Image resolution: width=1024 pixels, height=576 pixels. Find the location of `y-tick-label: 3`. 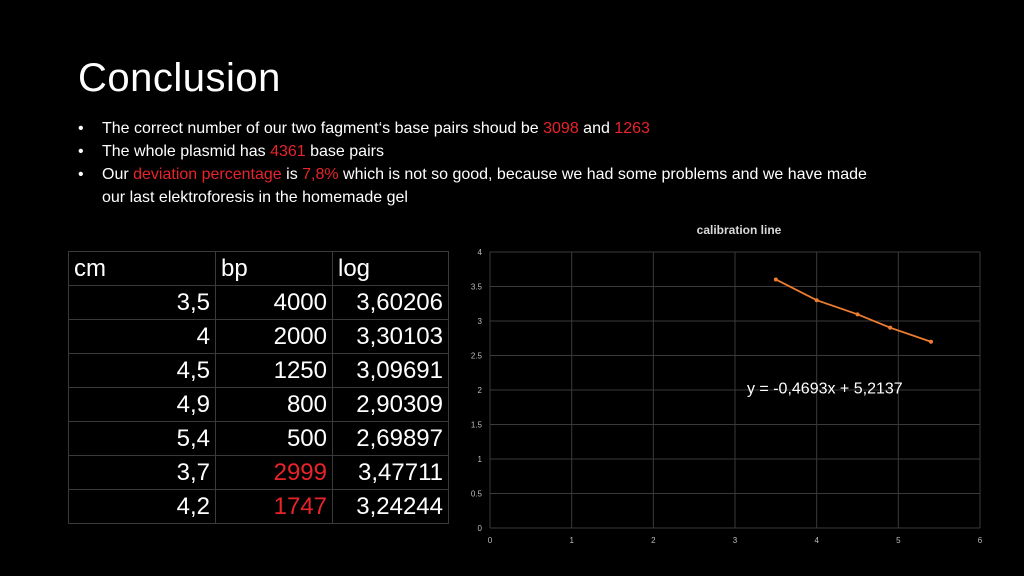

y-tick-label: 3 is located at coordinates (480, 321).